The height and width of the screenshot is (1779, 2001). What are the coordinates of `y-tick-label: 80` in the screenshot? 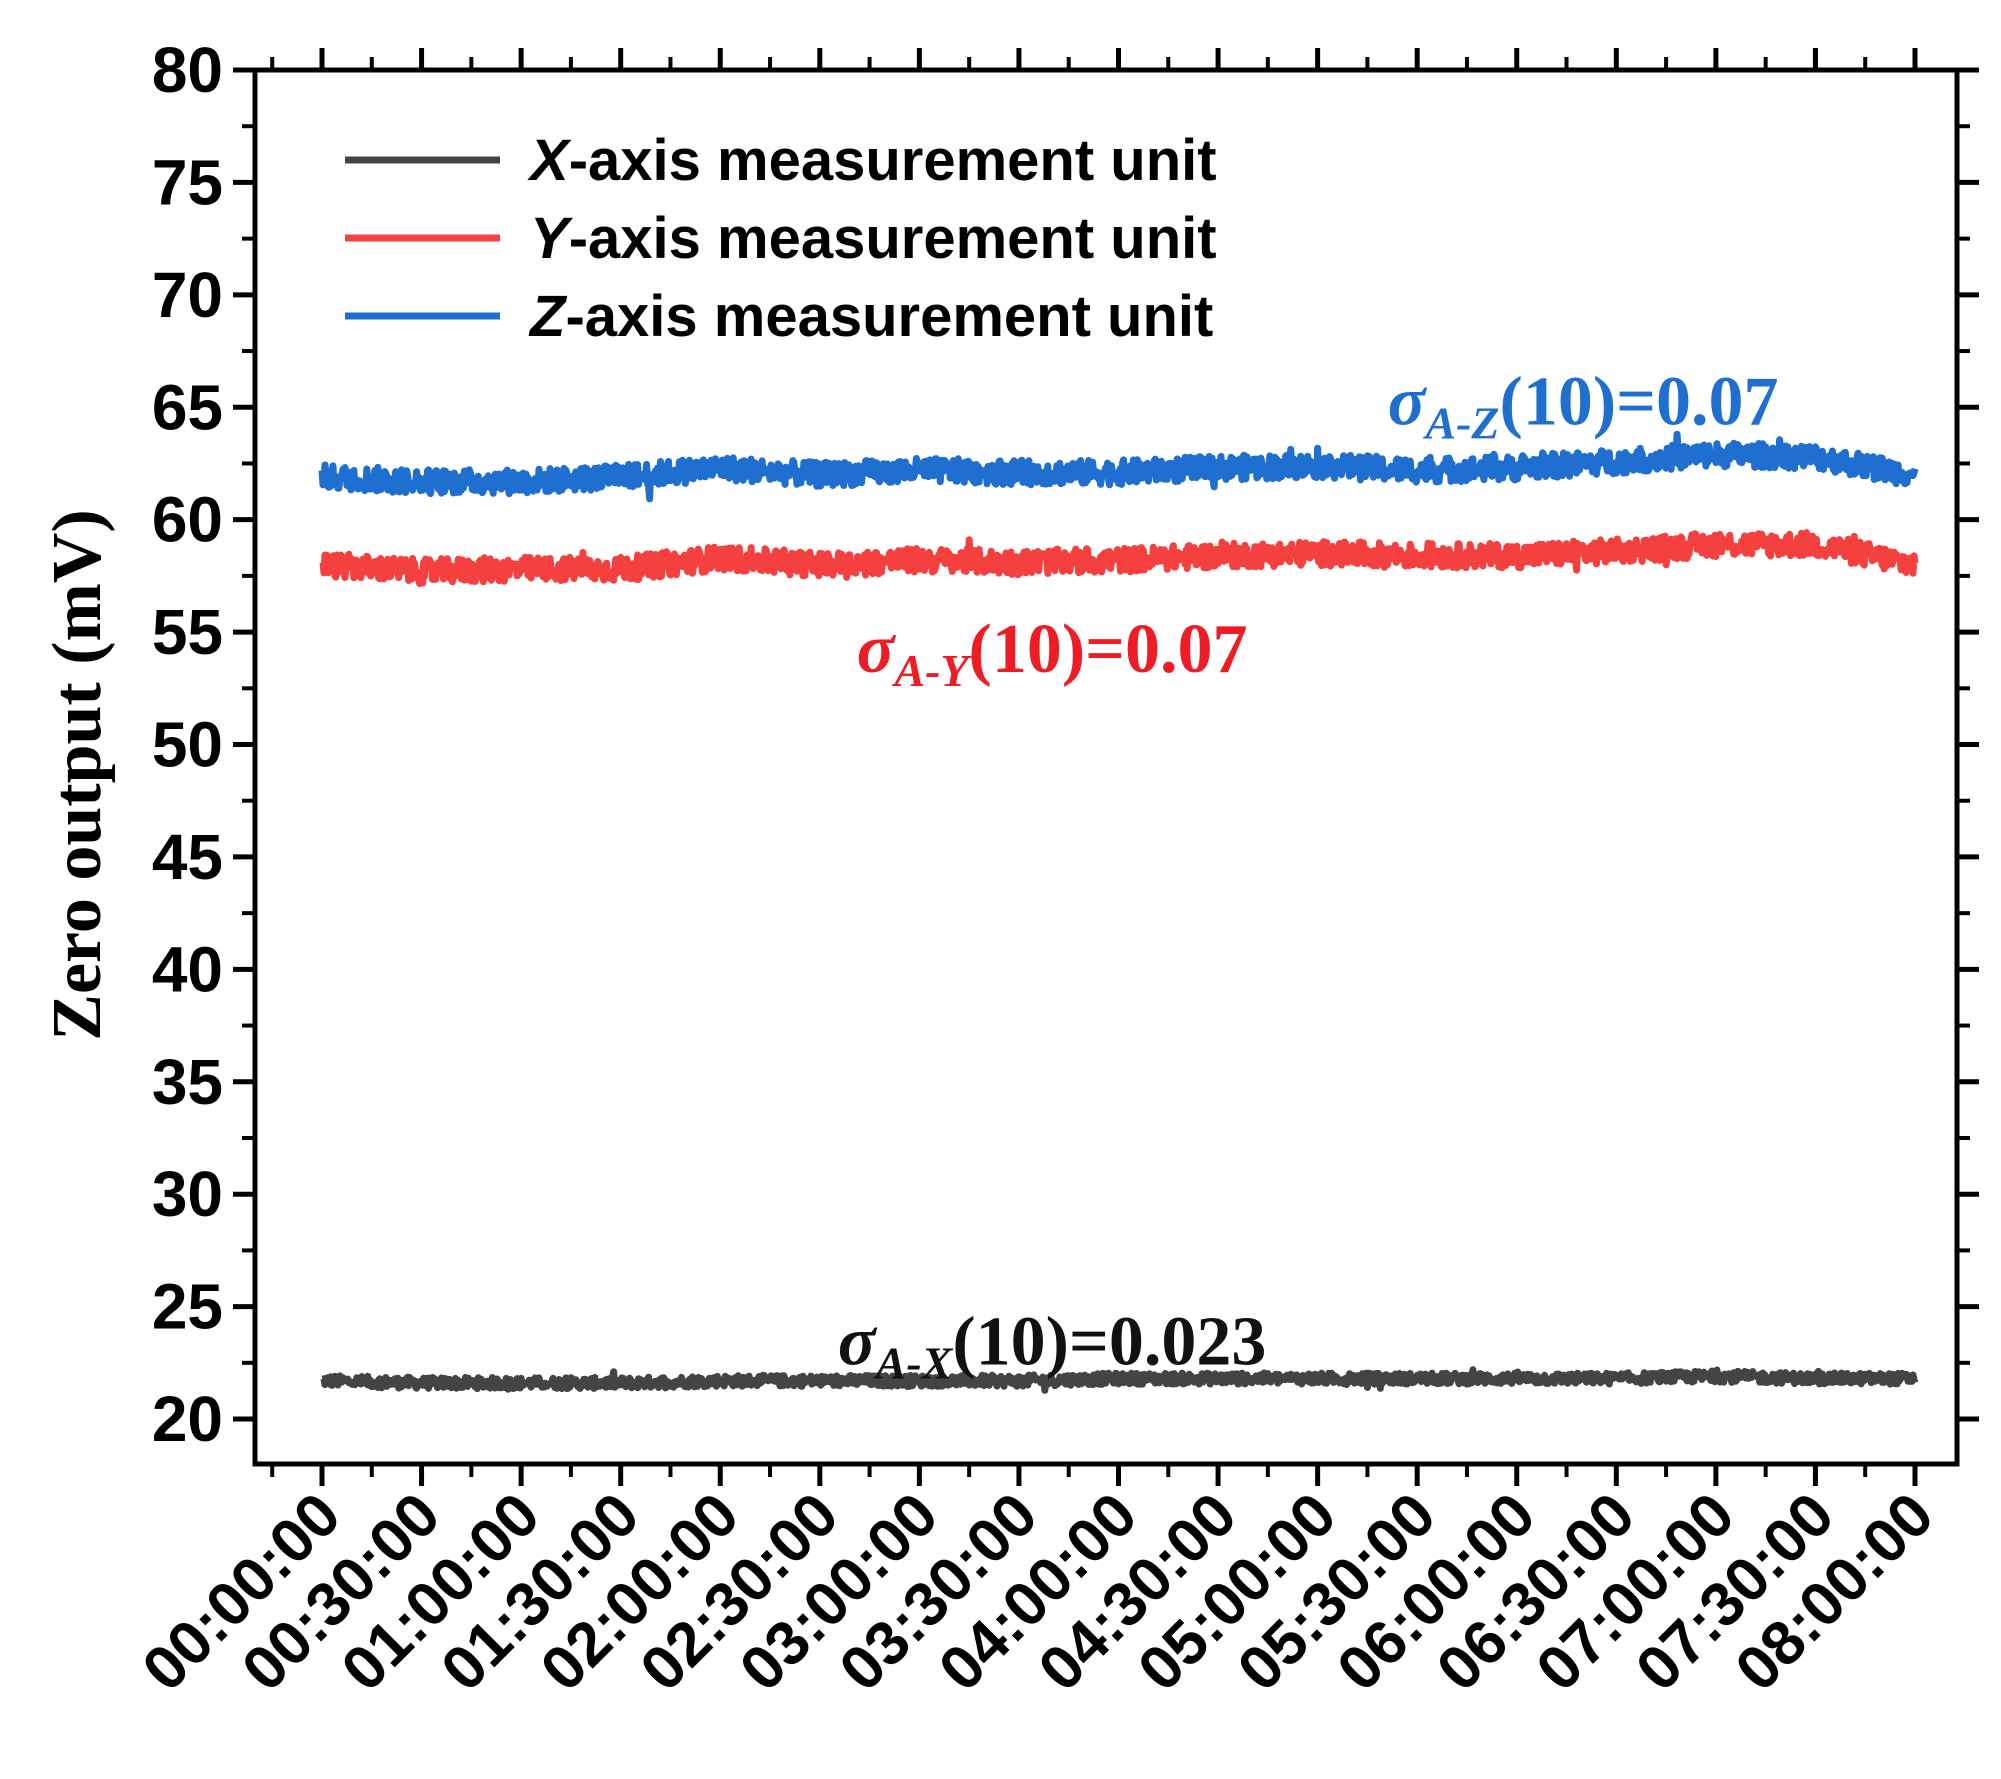 It's located at (187, 70).